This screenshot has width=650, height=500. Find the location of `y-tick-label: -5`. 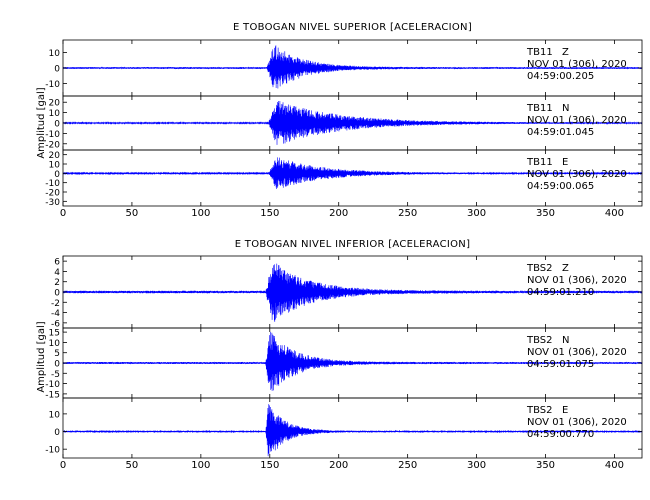

y-tick-label: -5 is located at coordinates (55, 375).